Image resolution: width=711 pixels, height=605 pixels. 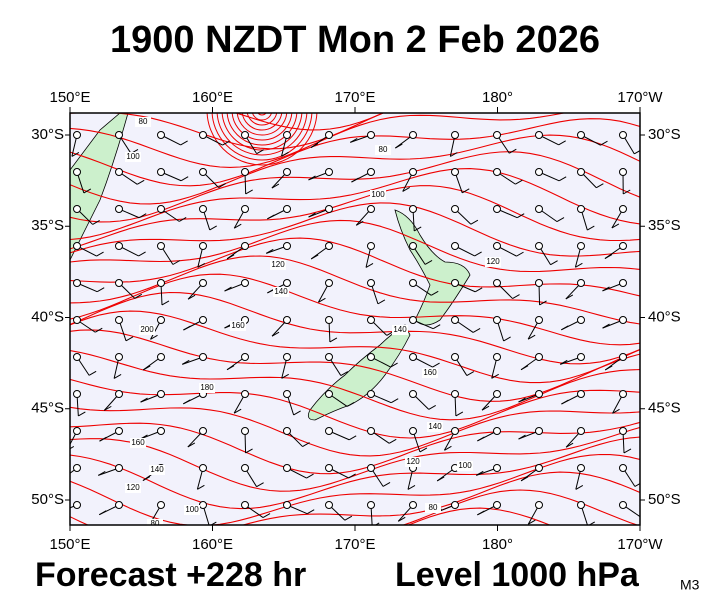 What do you see at coordinates (664, 499) in the screenshot?
I see `lat-label: 50°S` at bounding box center [664, 499].